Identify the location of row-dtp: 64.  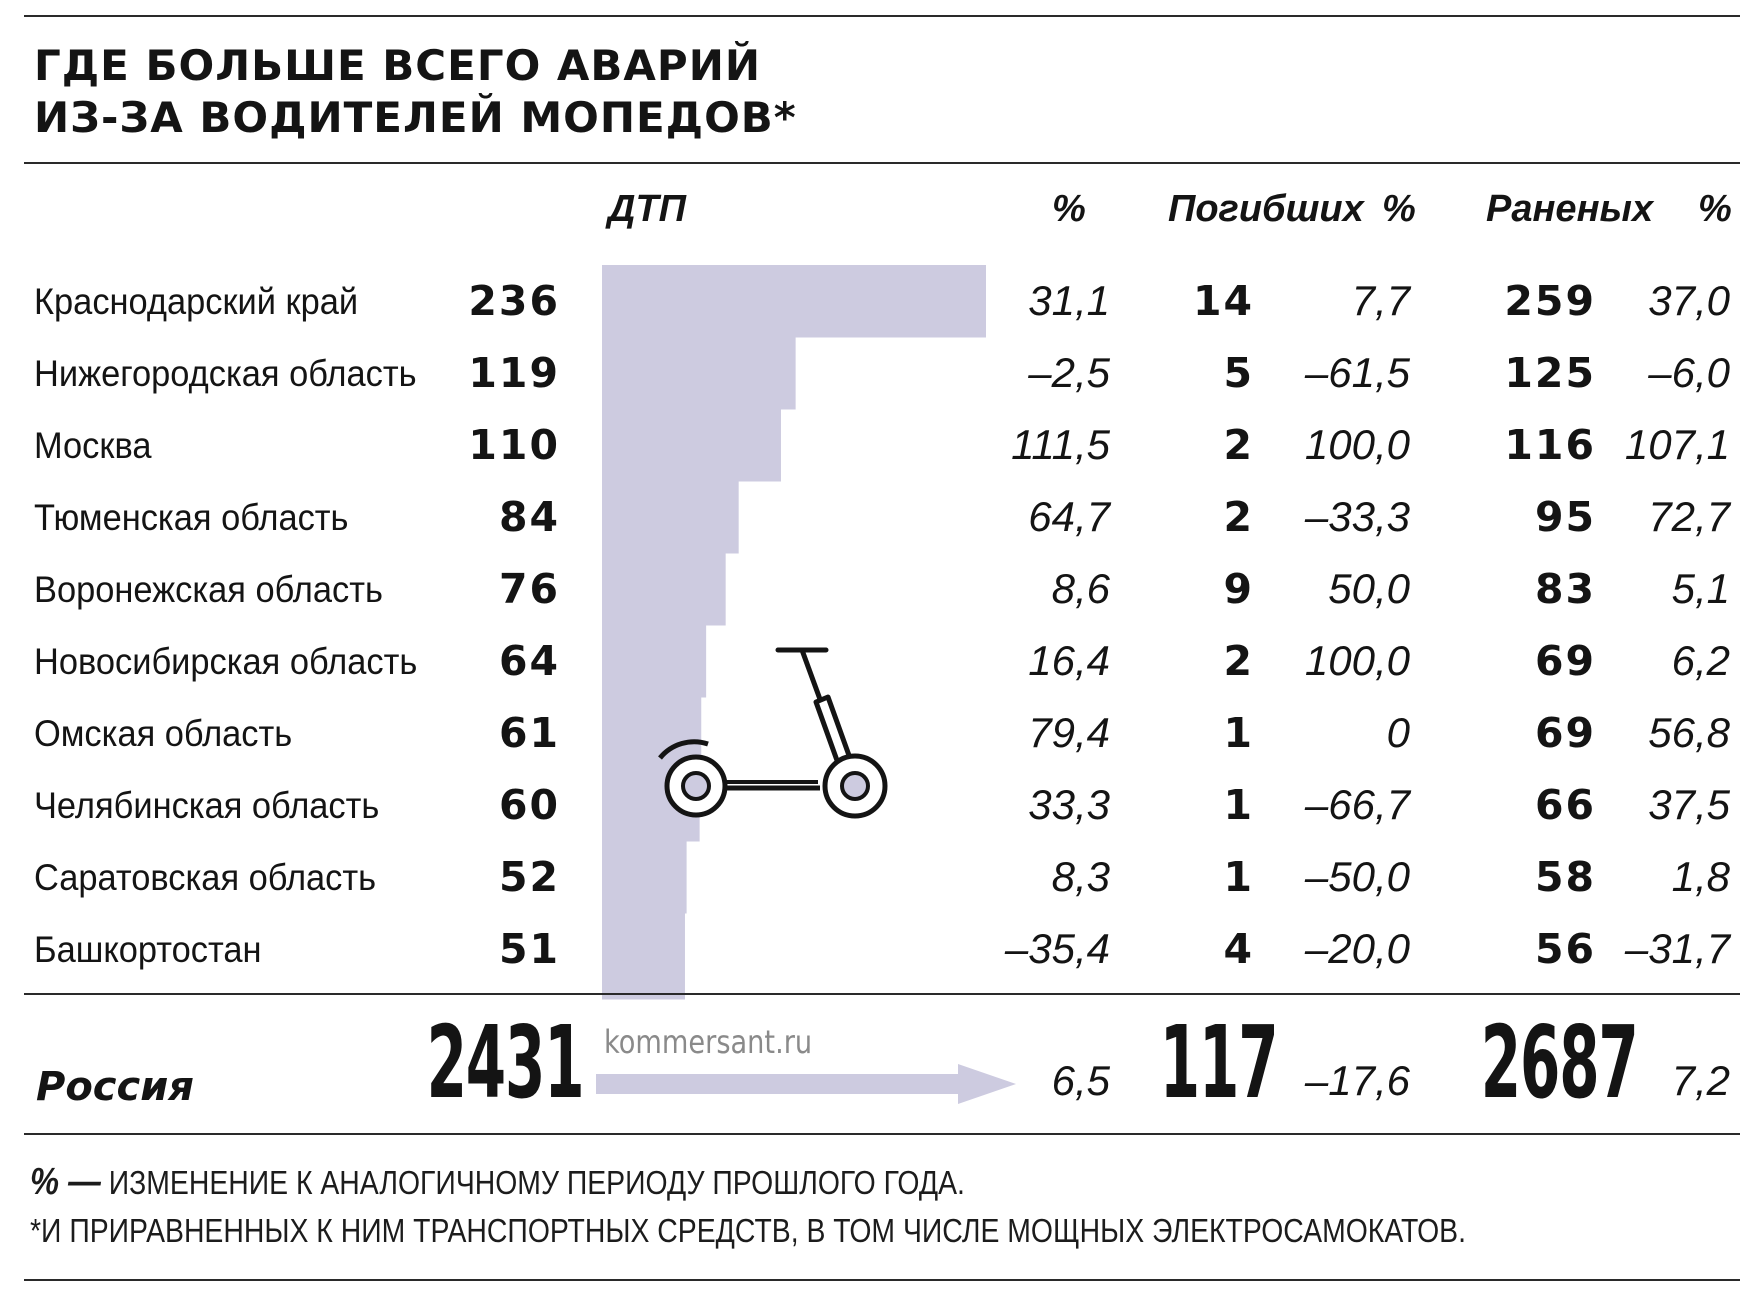
(529, 661).